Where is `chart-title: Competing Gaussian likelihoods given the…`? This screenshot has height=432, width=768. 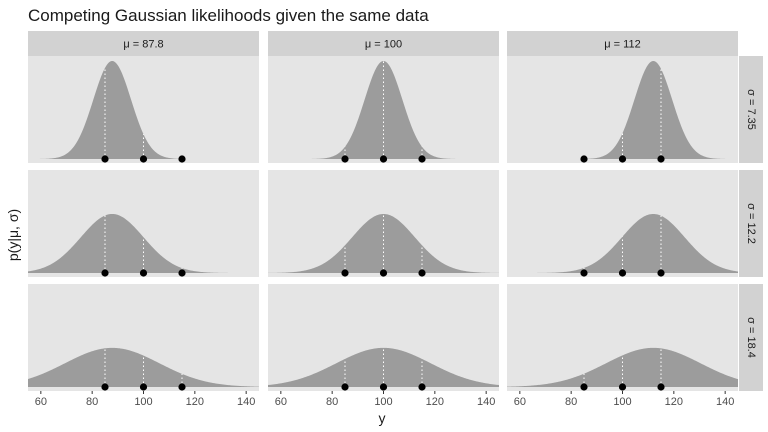 chart-title: Competing Gaussian likelihoods given the… is located at coordinates (228, 15).